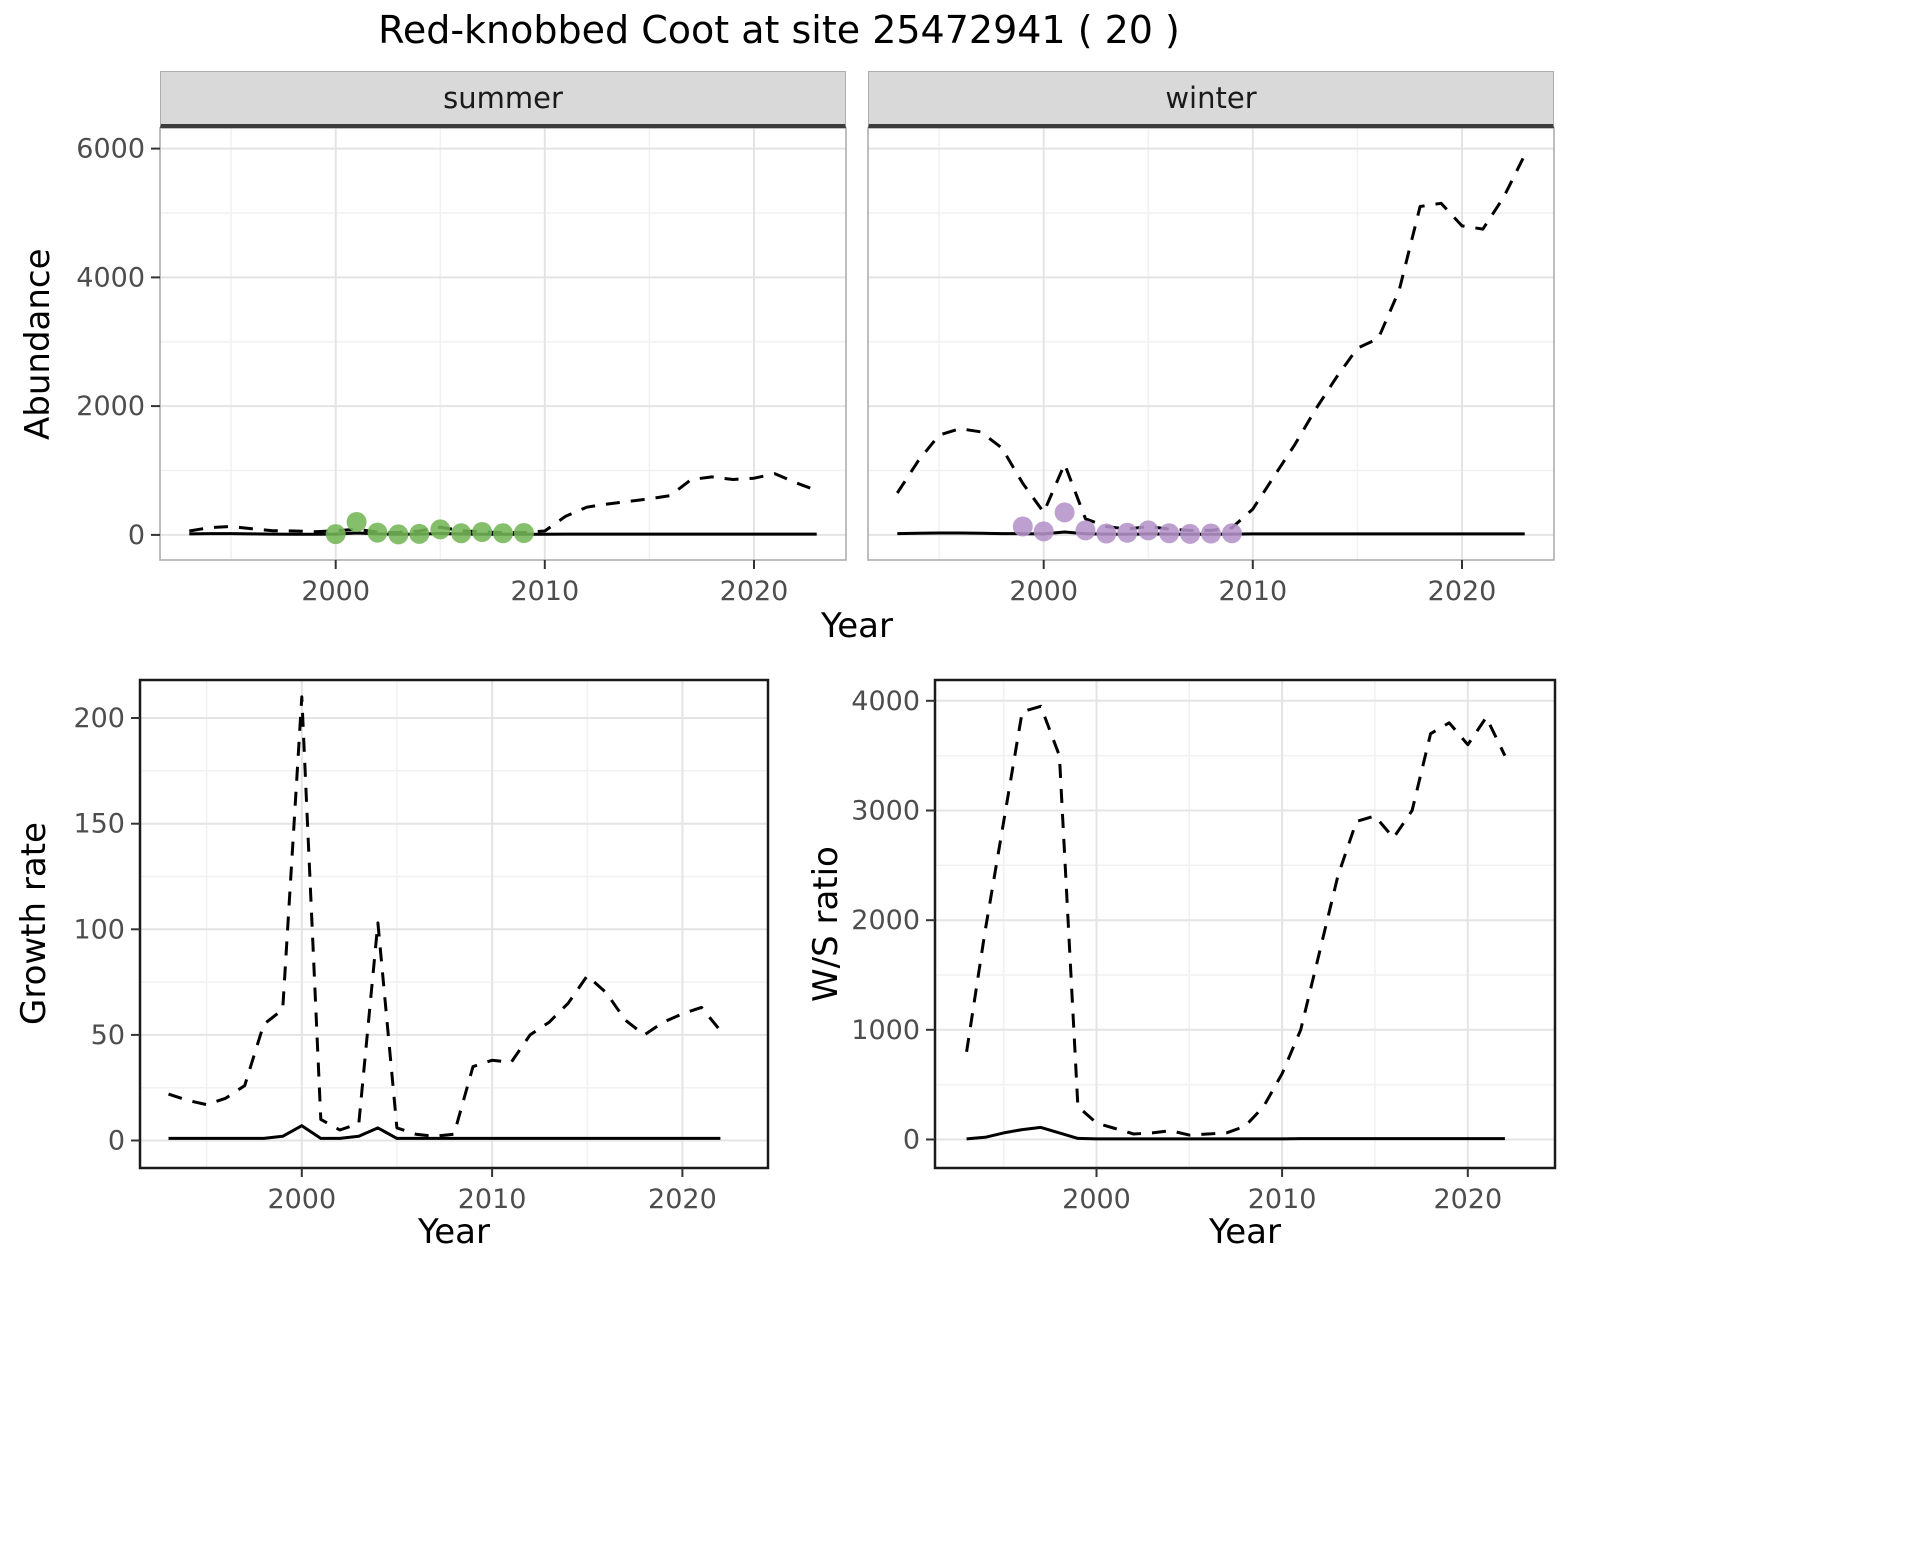 Image resolution: width=1920 pixels, height=1560 pixels. What do you see at coordinates (38, 344) in the screenshot?
I see `abundance-axis-label: Abundance` at bounding box center [38, 344].